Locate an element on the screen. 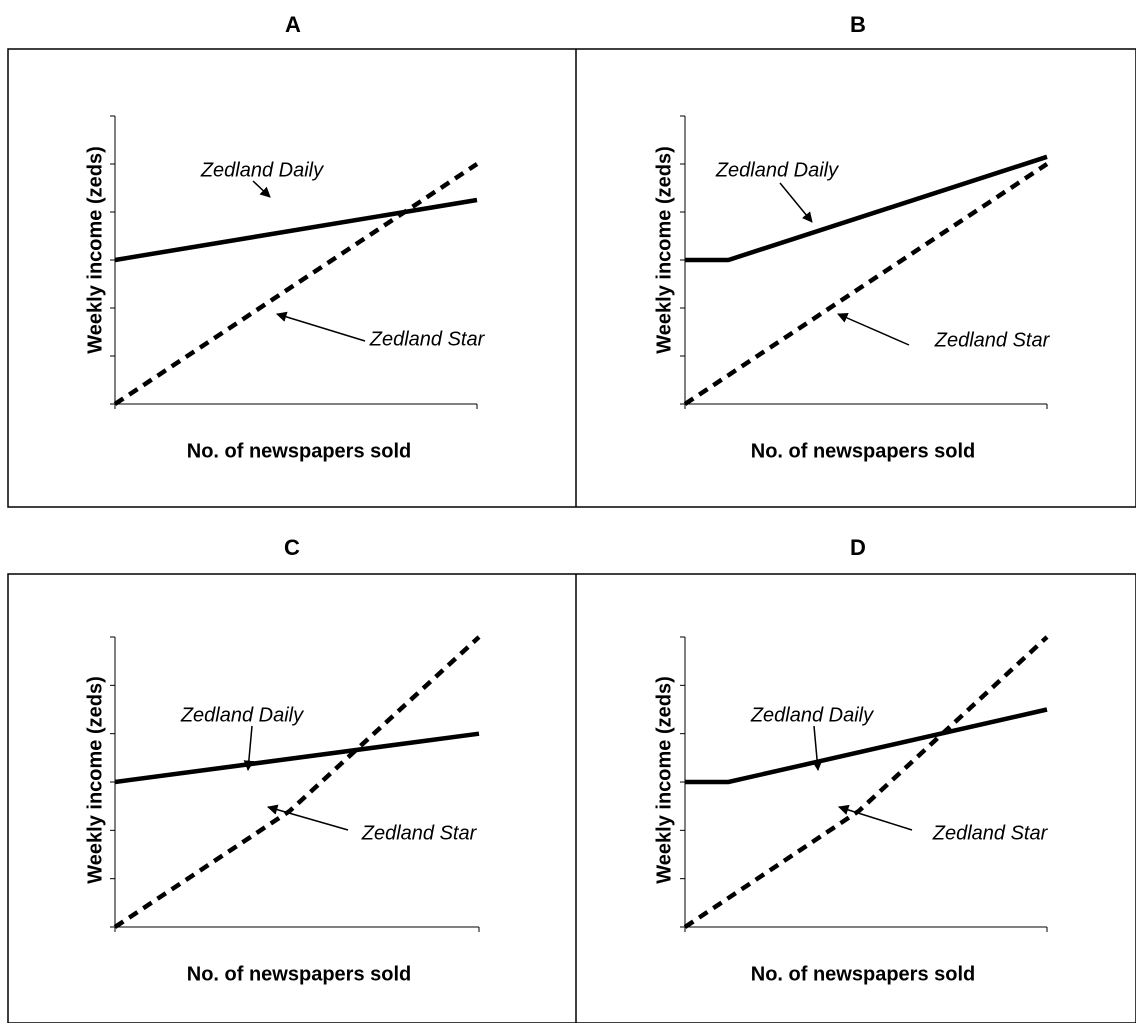 This screenshot has height=1023, width=1136. panel-b-series-zedland-daily is located at coordinates (866, 208).